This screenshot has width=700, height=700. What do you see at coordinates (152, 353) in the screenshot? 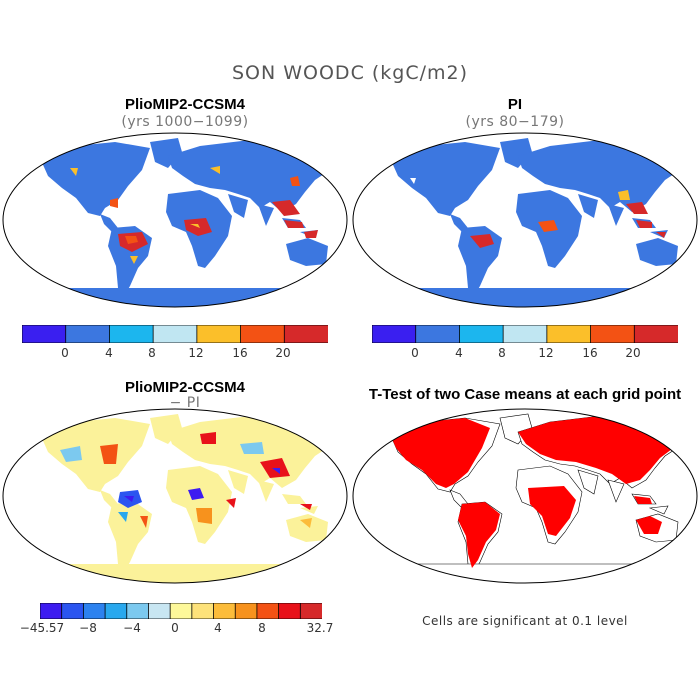
I see `cb1-tick-2: 8` at bounding box center [152, 353].